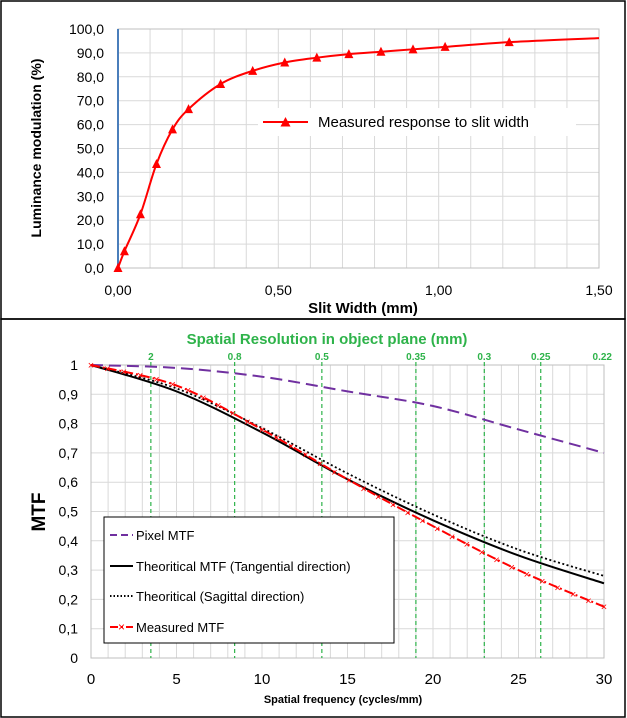 The image size is (627, 718). Describe the element at coordinates (117, 290) in the screenshot. I see `x-tick-label: 0,00` at that location.